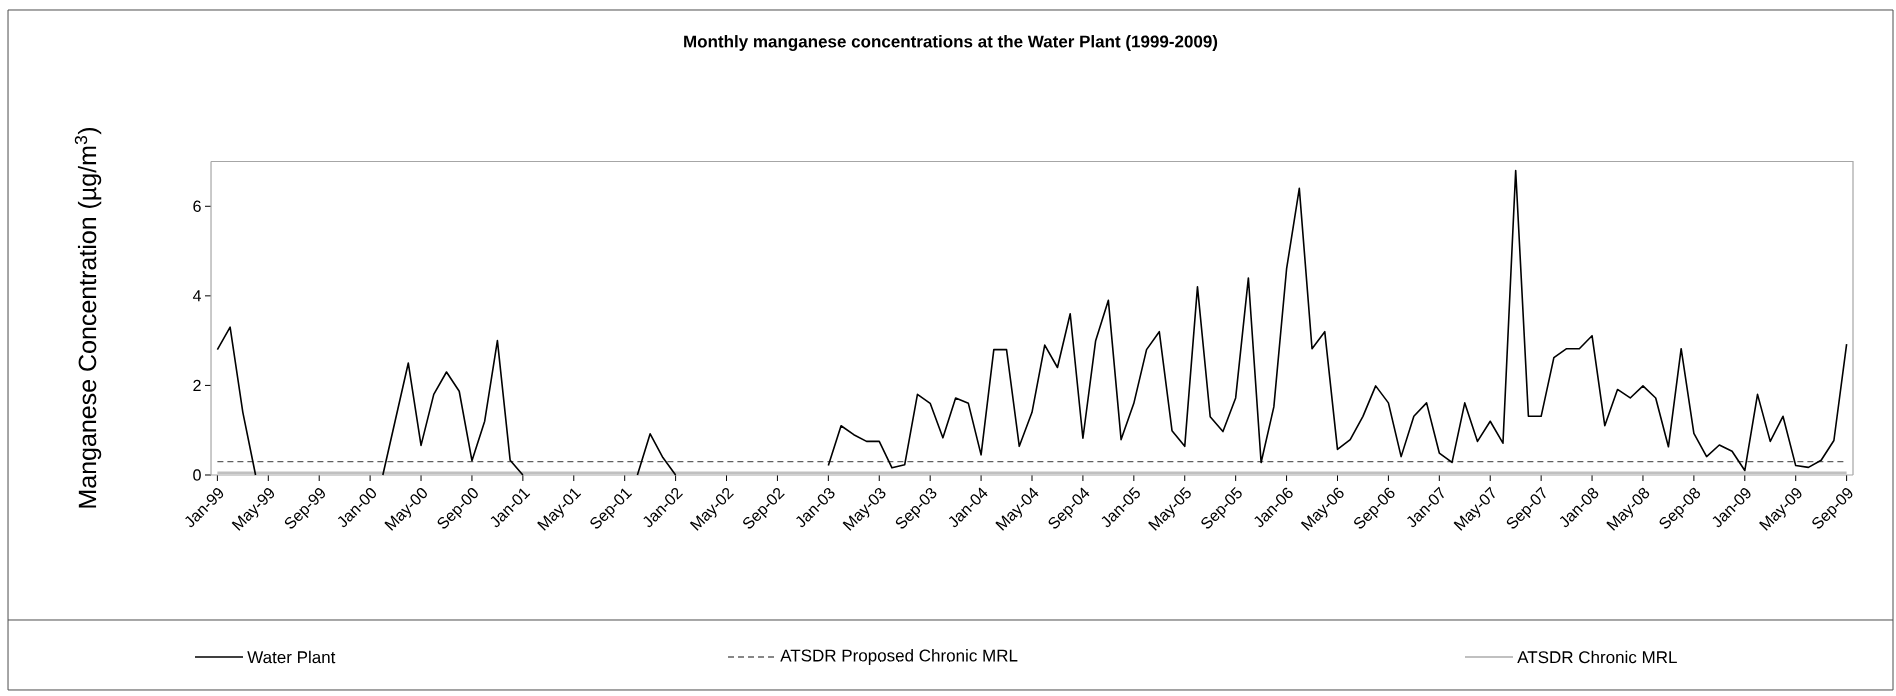  What do you see at coordinates (197, 475) in the screenshot?
I see `y-tick-label: 0` at bounding box center [197, 475].